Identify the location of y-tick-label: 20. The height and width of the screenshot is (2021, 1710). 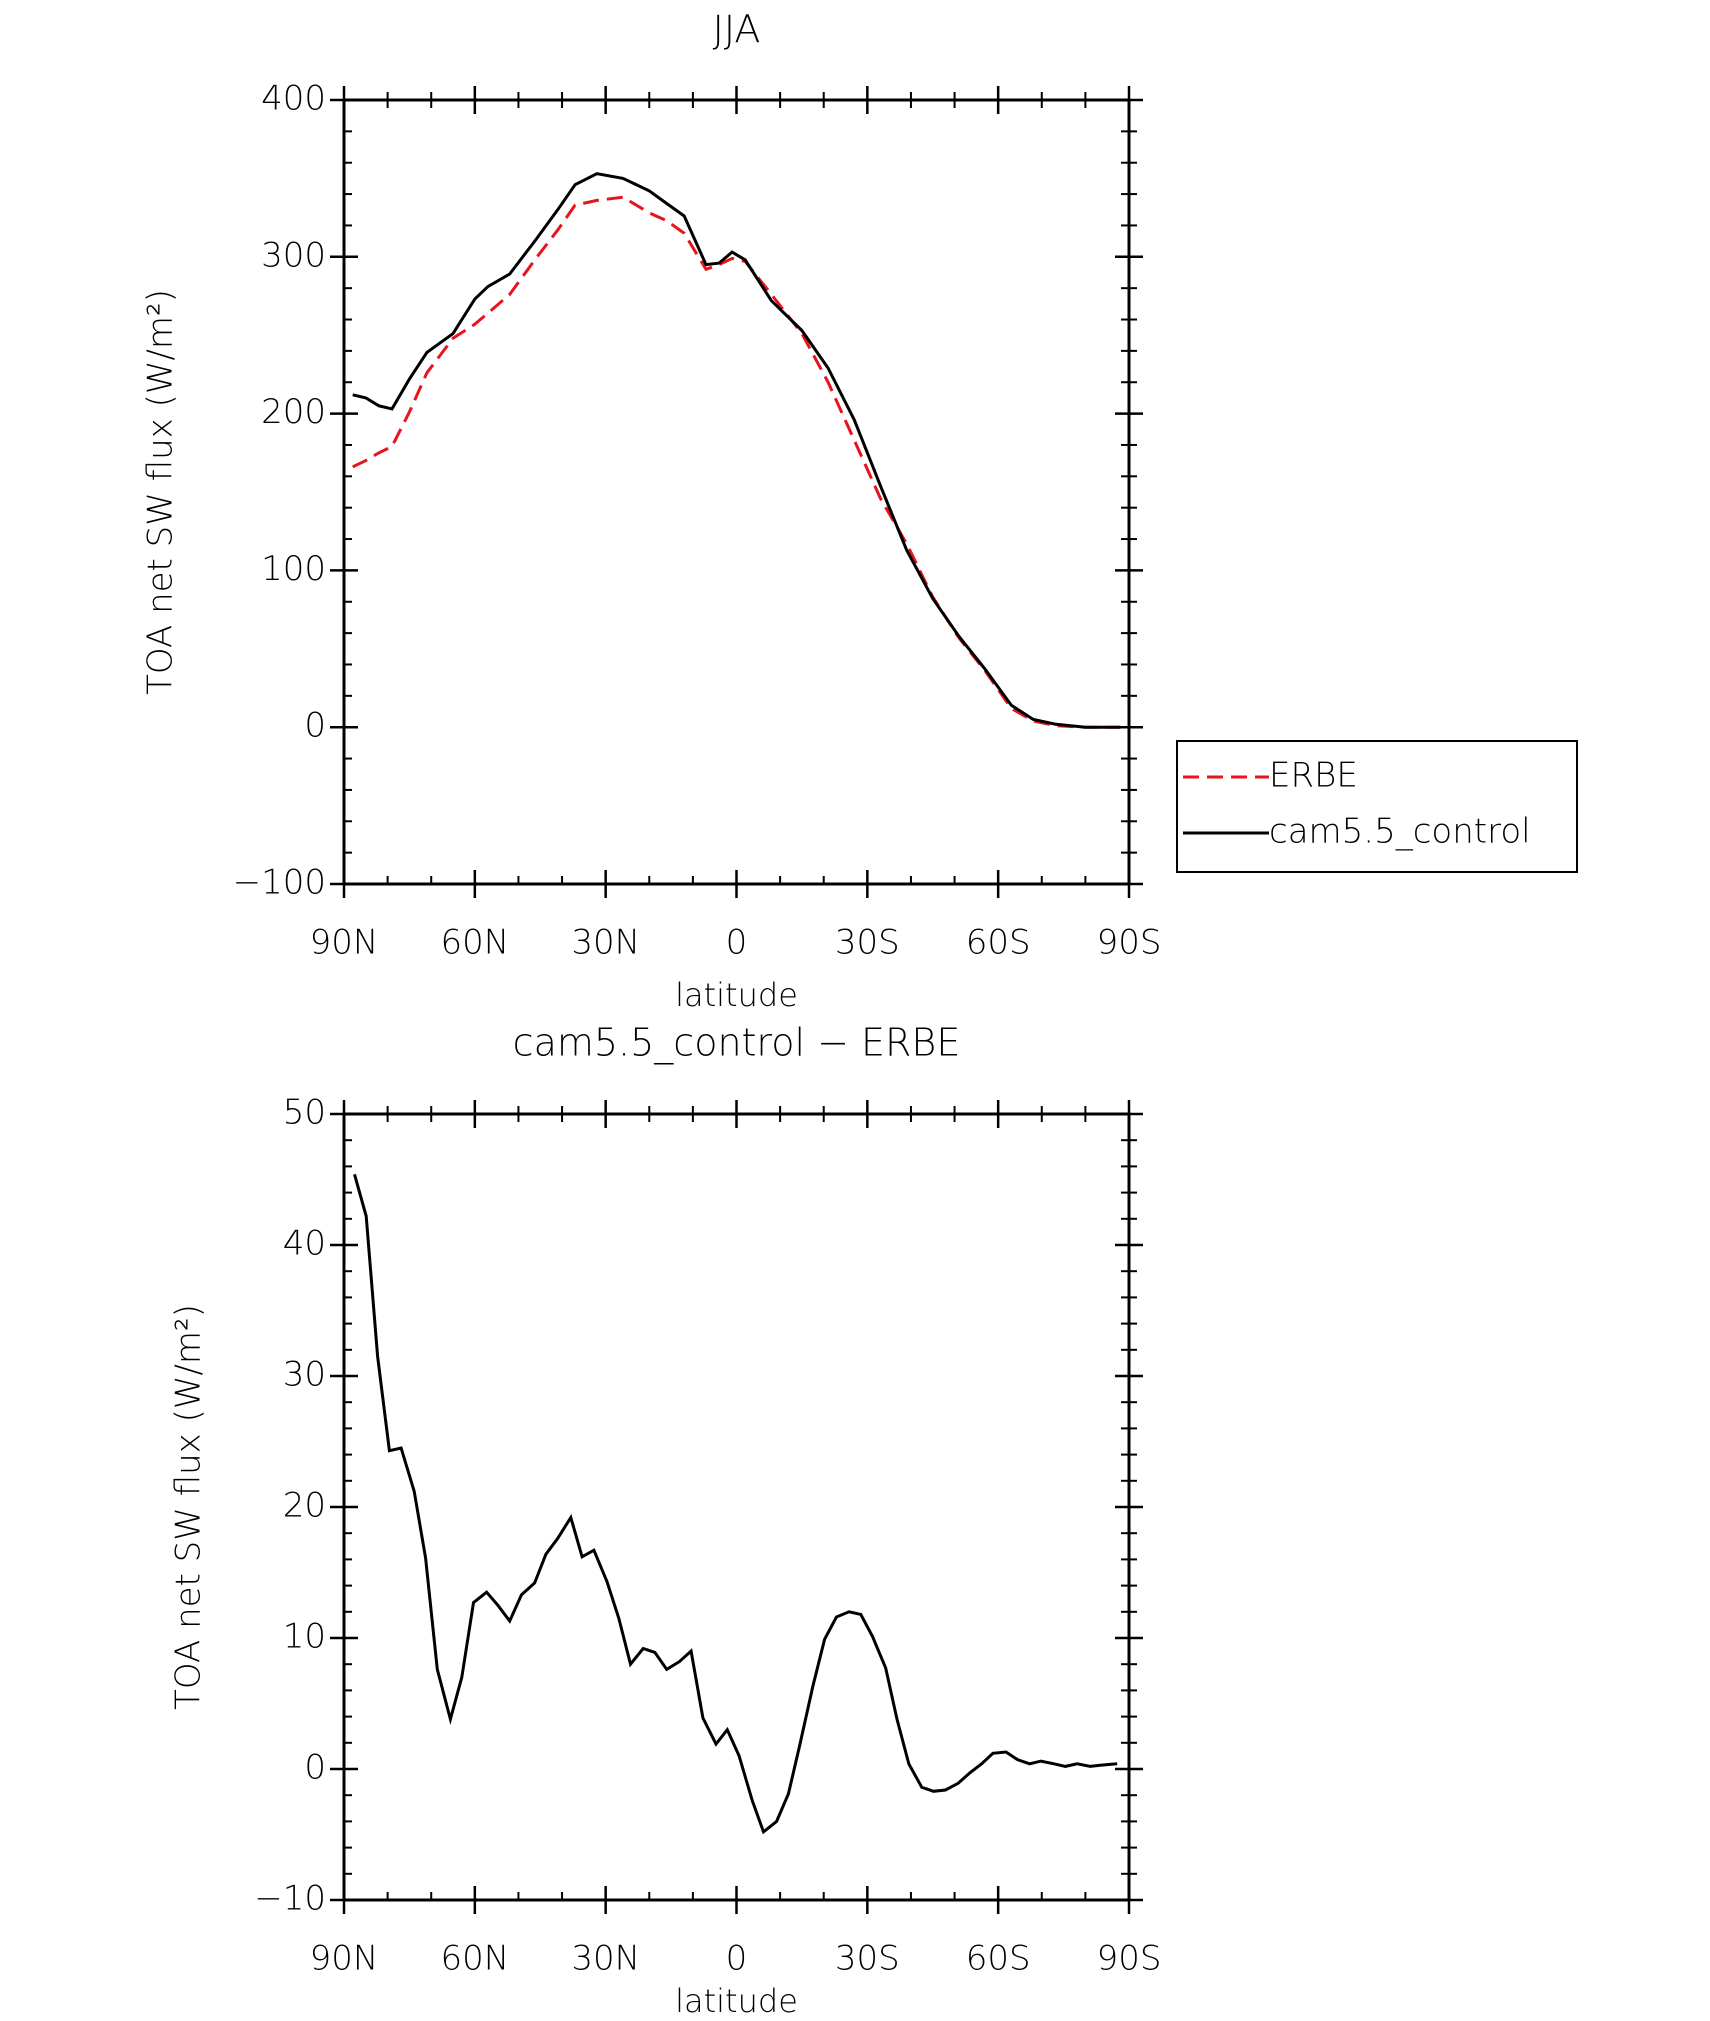
(304, 1506).